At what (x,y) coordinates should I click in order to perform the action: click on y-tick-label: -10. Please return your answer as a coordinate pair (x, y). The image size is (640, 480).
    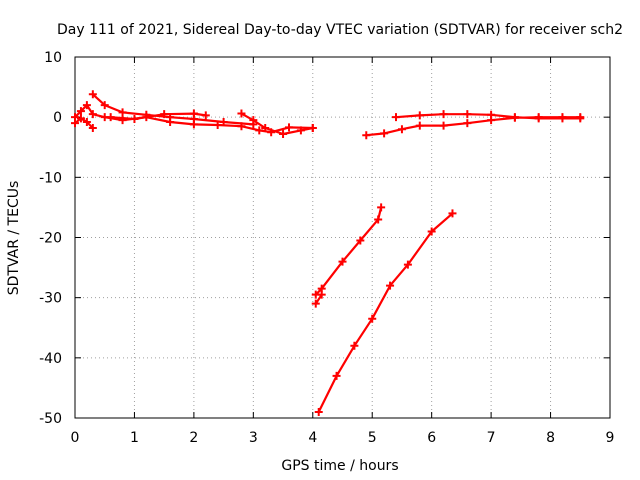
    Looking at the image, I should click on (50, 178).